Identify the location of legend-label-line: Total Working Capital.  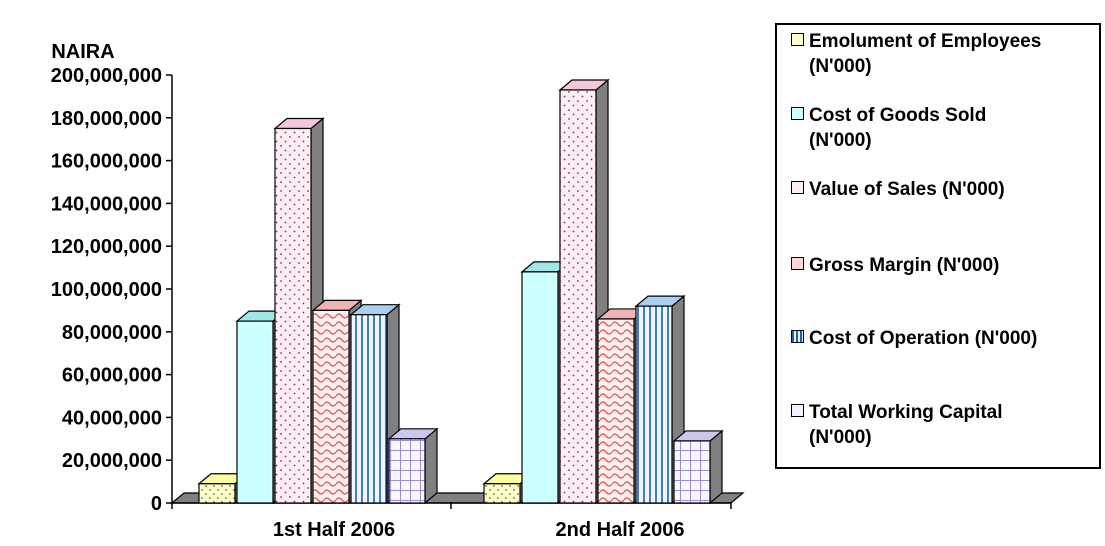
(906, 412).